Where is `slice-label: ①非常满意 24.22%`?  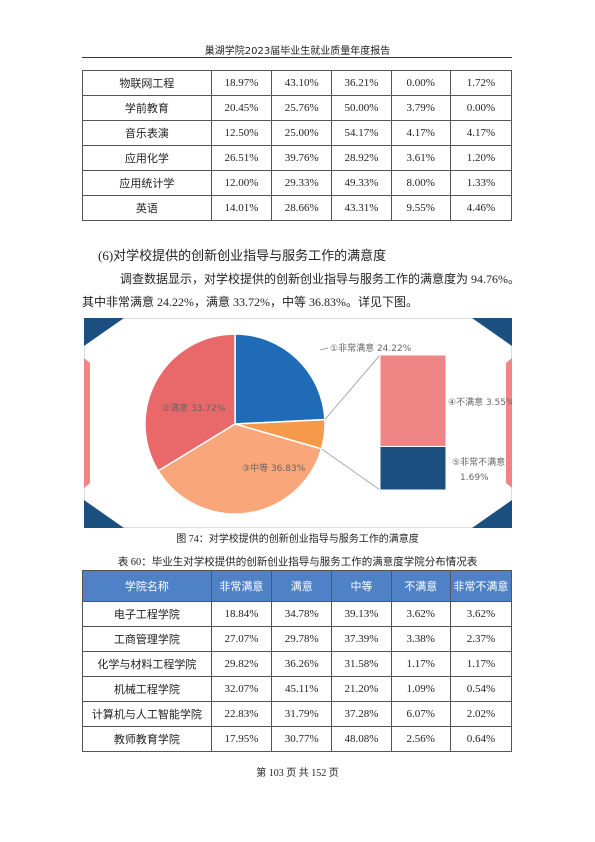 slice-label: ①非常满意 24.22% is located at coordinates (371, 348).